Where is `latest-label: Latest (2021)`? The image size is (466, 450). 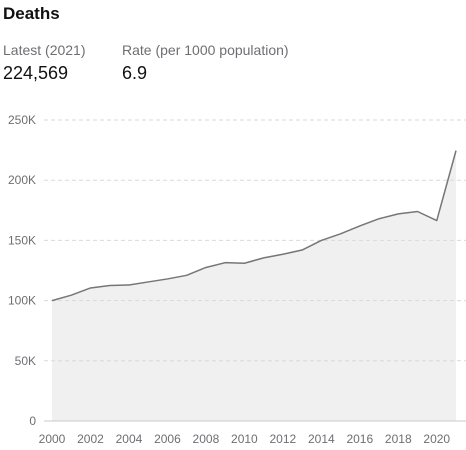 latest-label: Latest (2021) is located at coordinates (44, 50).